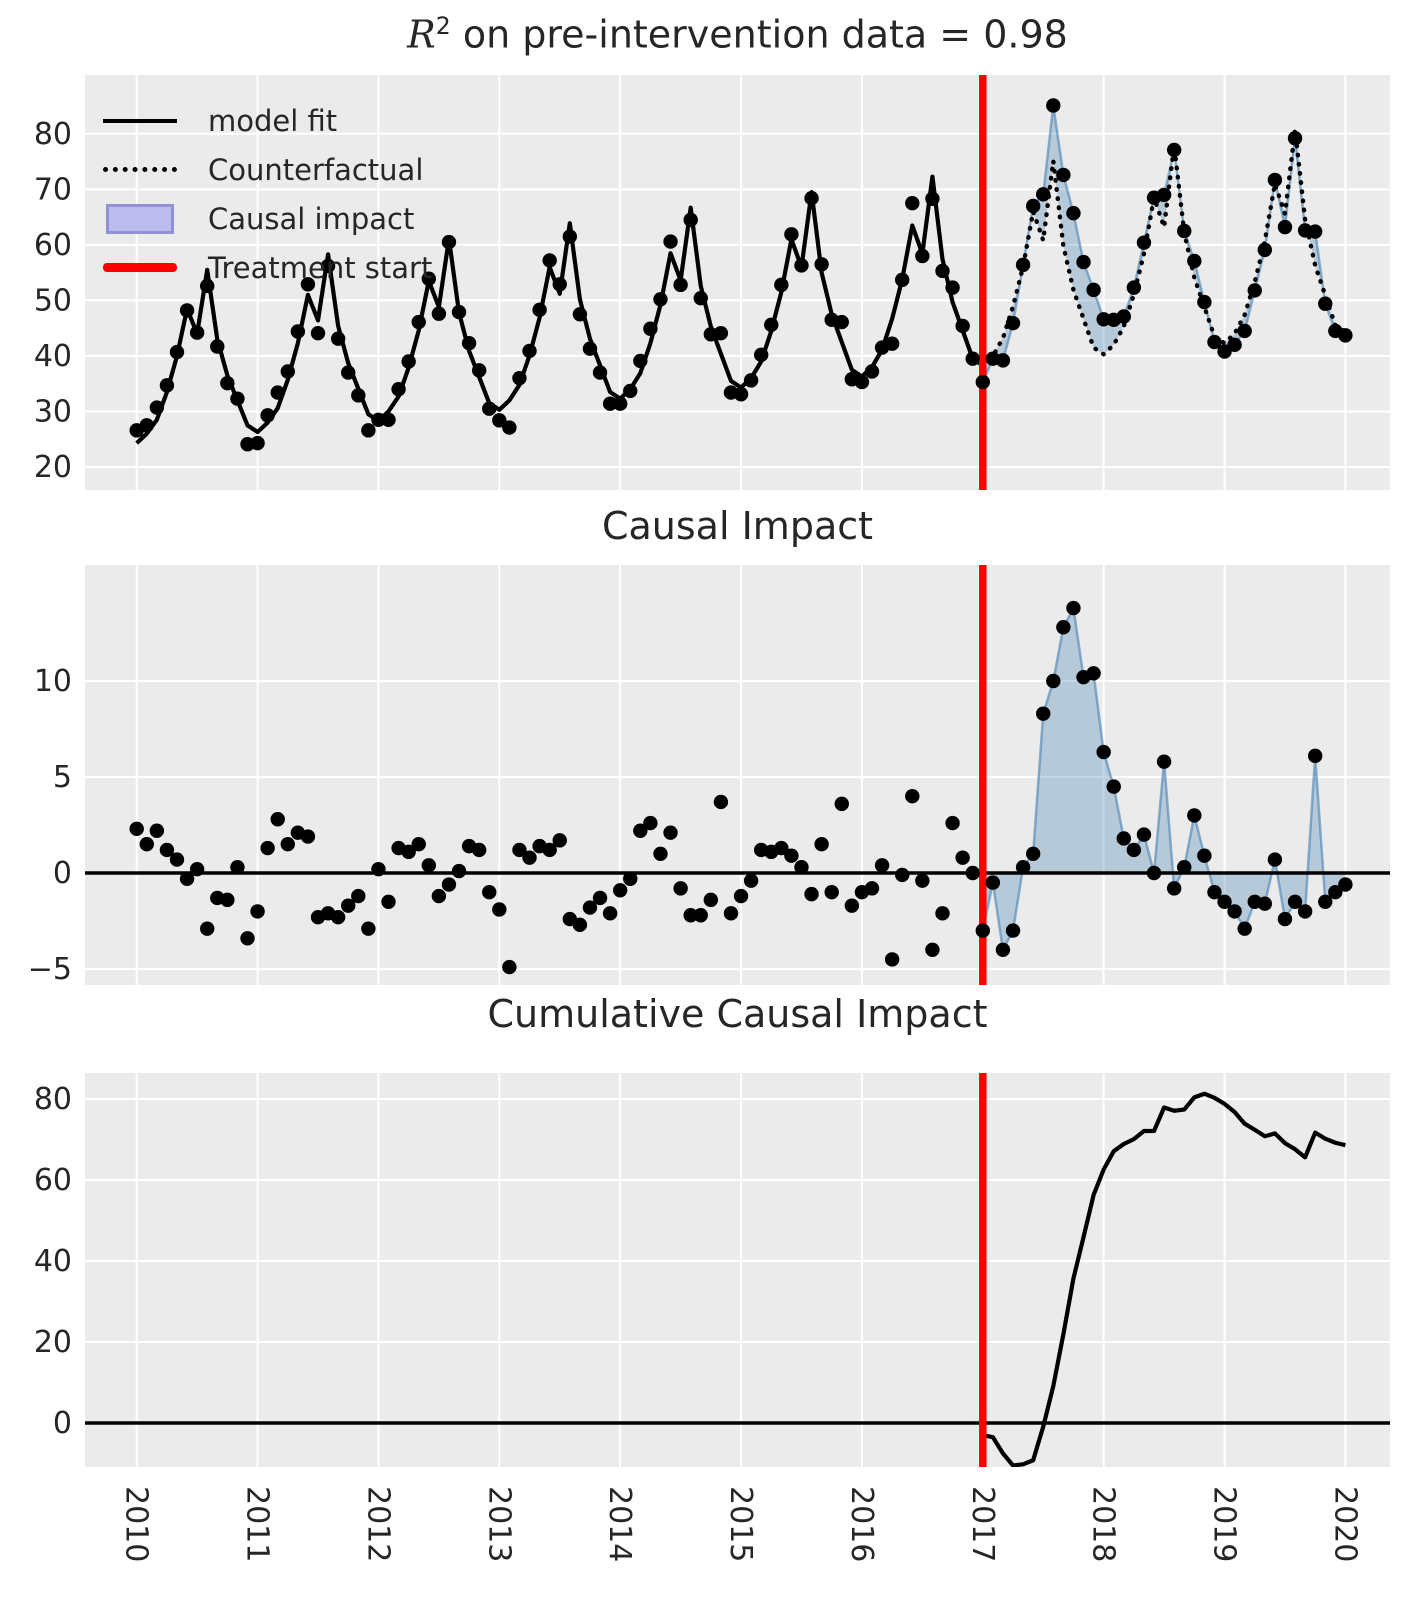  What do you see at coordinates (559, 309) in the screenshot?
I see `model-fit-line` at bounding box center [559, 309].